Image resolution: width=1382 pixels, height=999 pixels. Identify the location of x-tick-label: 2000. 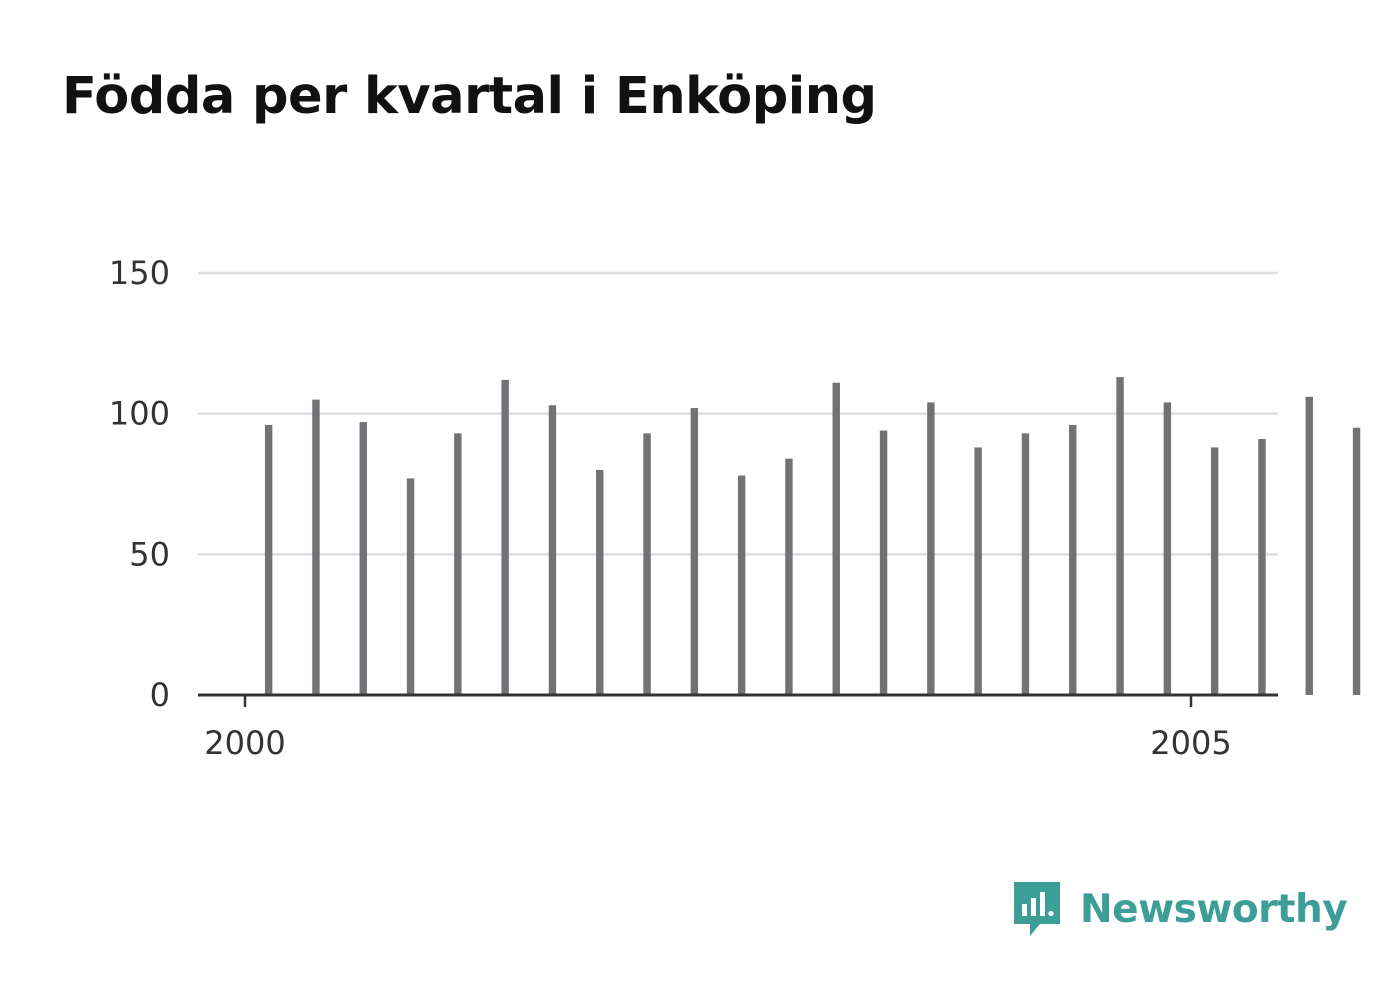
(244, 743).